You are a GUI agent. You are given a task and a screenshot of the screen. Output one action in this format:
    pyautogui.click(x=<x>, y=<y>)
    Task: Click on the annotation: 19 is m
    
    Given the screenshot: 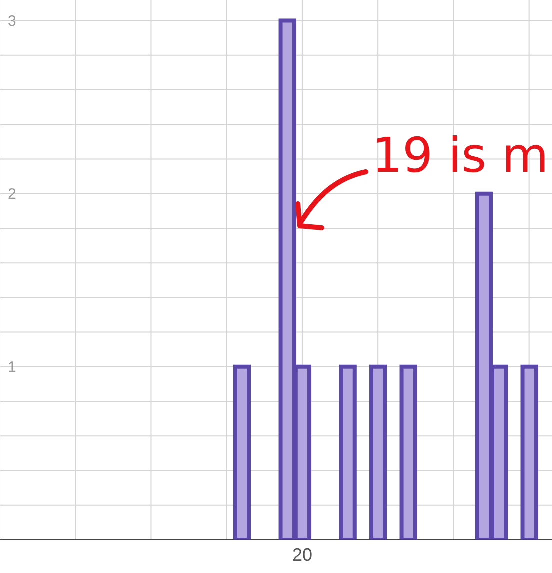 What is the action you would take?
    pyautogui.click(x=460, y=156)
    